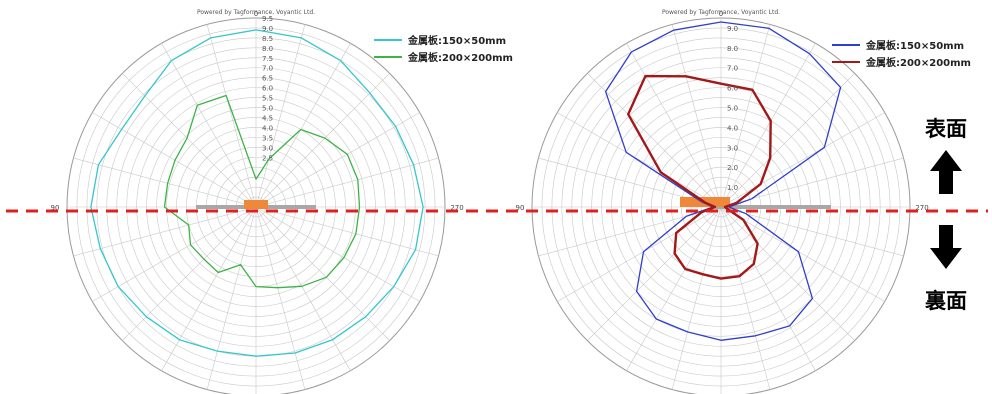  Describe the element at coordinates (732, 168) in the screenshot. I see `radial-tick-label: 2.0` at that location.